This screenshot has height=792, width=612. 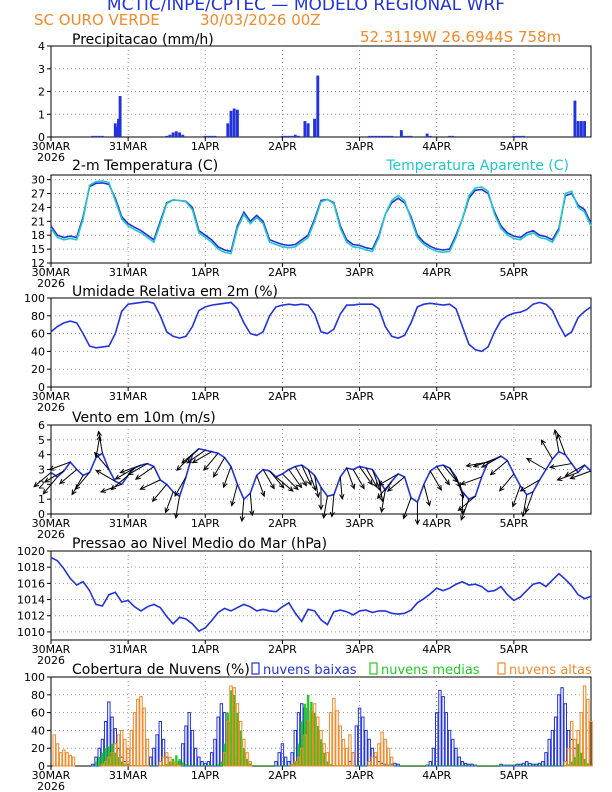 I want to click on rh-xtick-label: 30MAR, so click(x=51, y=396).